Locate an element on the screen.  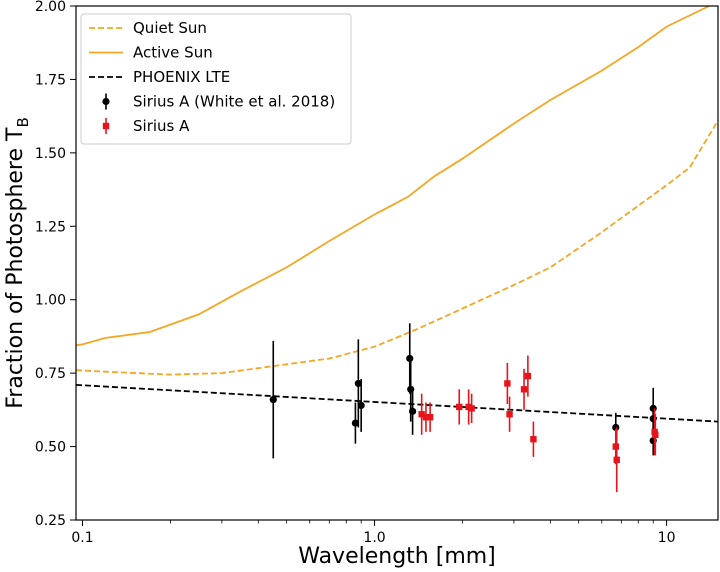
y-tick-label: 0.50 is located at coordinates (50, 448).